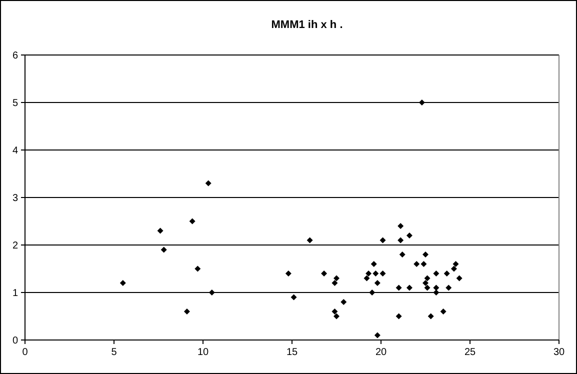 The width and height of the screenshot is (577, 374). Describe the element at coordinates (15, 198) in the screenshot. I see `y-tick-label: 3` at that location.